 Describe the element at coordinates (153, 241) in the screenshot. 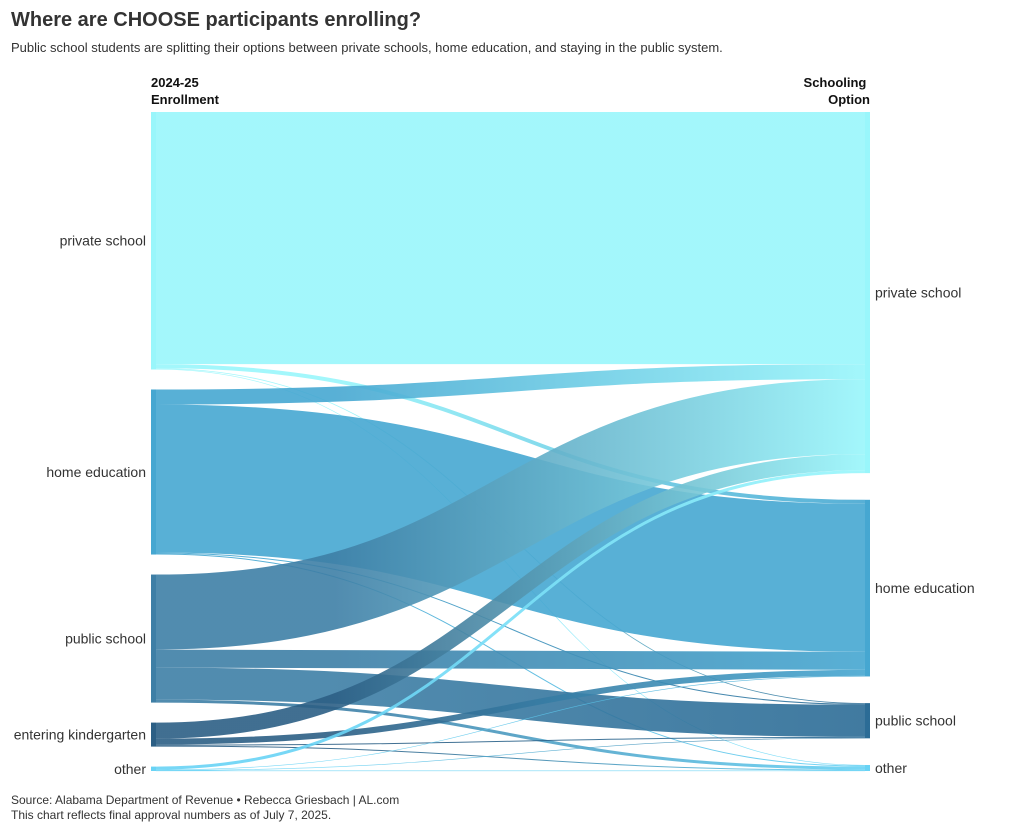

I see `left-node-private-school` at that location.